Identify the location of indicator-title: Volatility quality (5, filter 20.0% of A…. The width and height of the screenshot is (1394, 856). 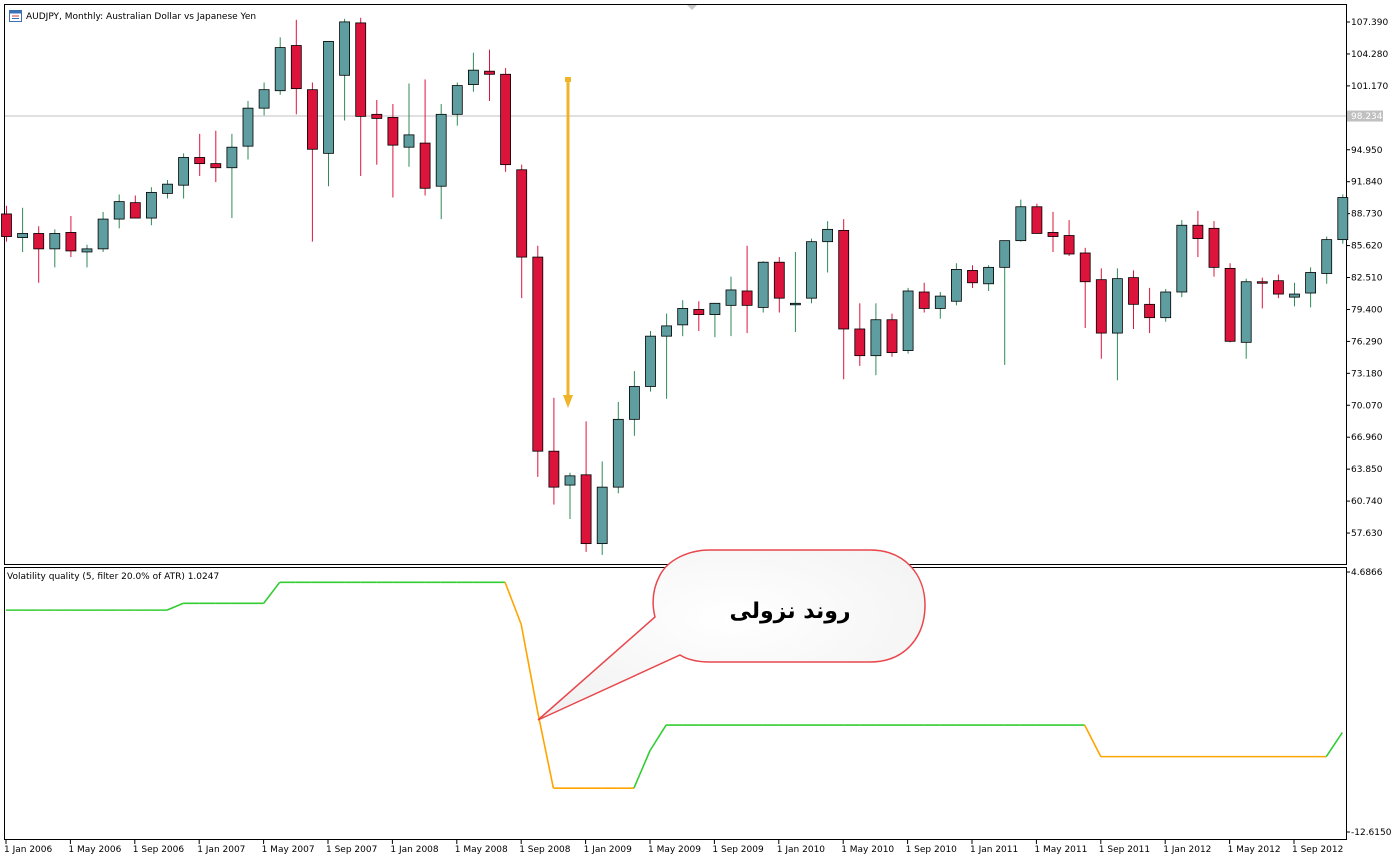
(113, 577).